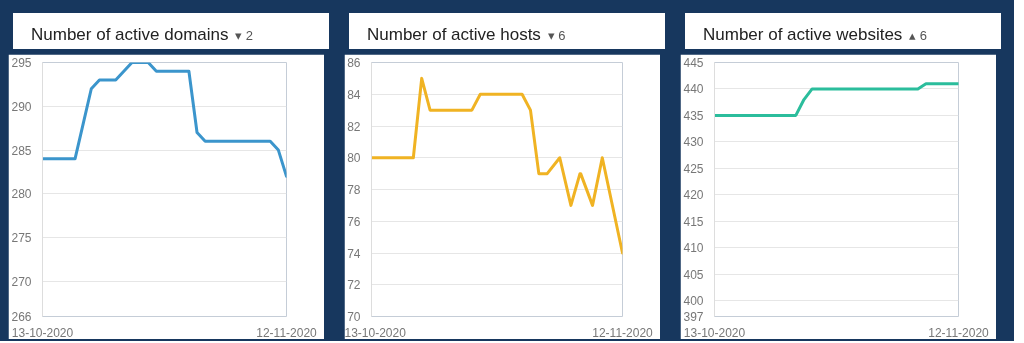  What do you see at coordinates (354, 190) in the screenshot?
I see `y-tick-label: 78` at bounding box center [354, 190].